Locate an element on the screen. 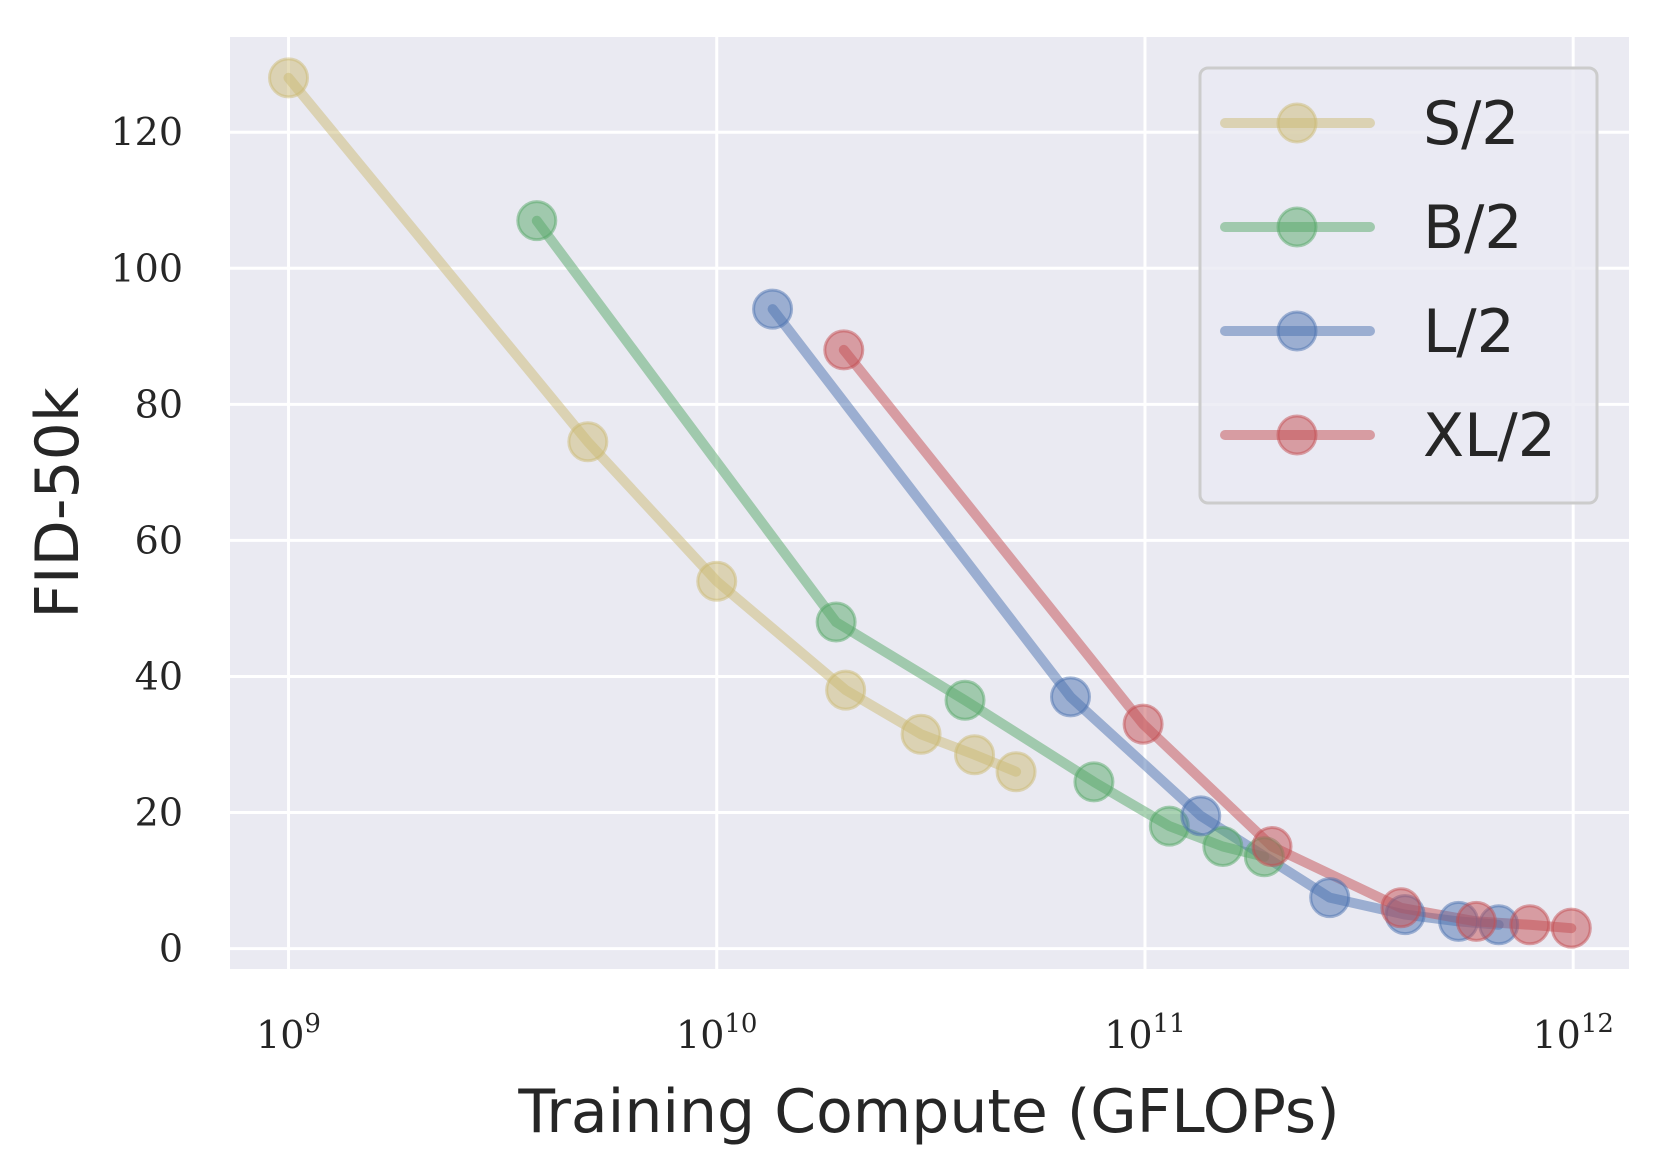 This screenshot has width=1659, height=1175. legend: S/2 B/2 L/2 XL/2 is located at coordinates (1398, 285).